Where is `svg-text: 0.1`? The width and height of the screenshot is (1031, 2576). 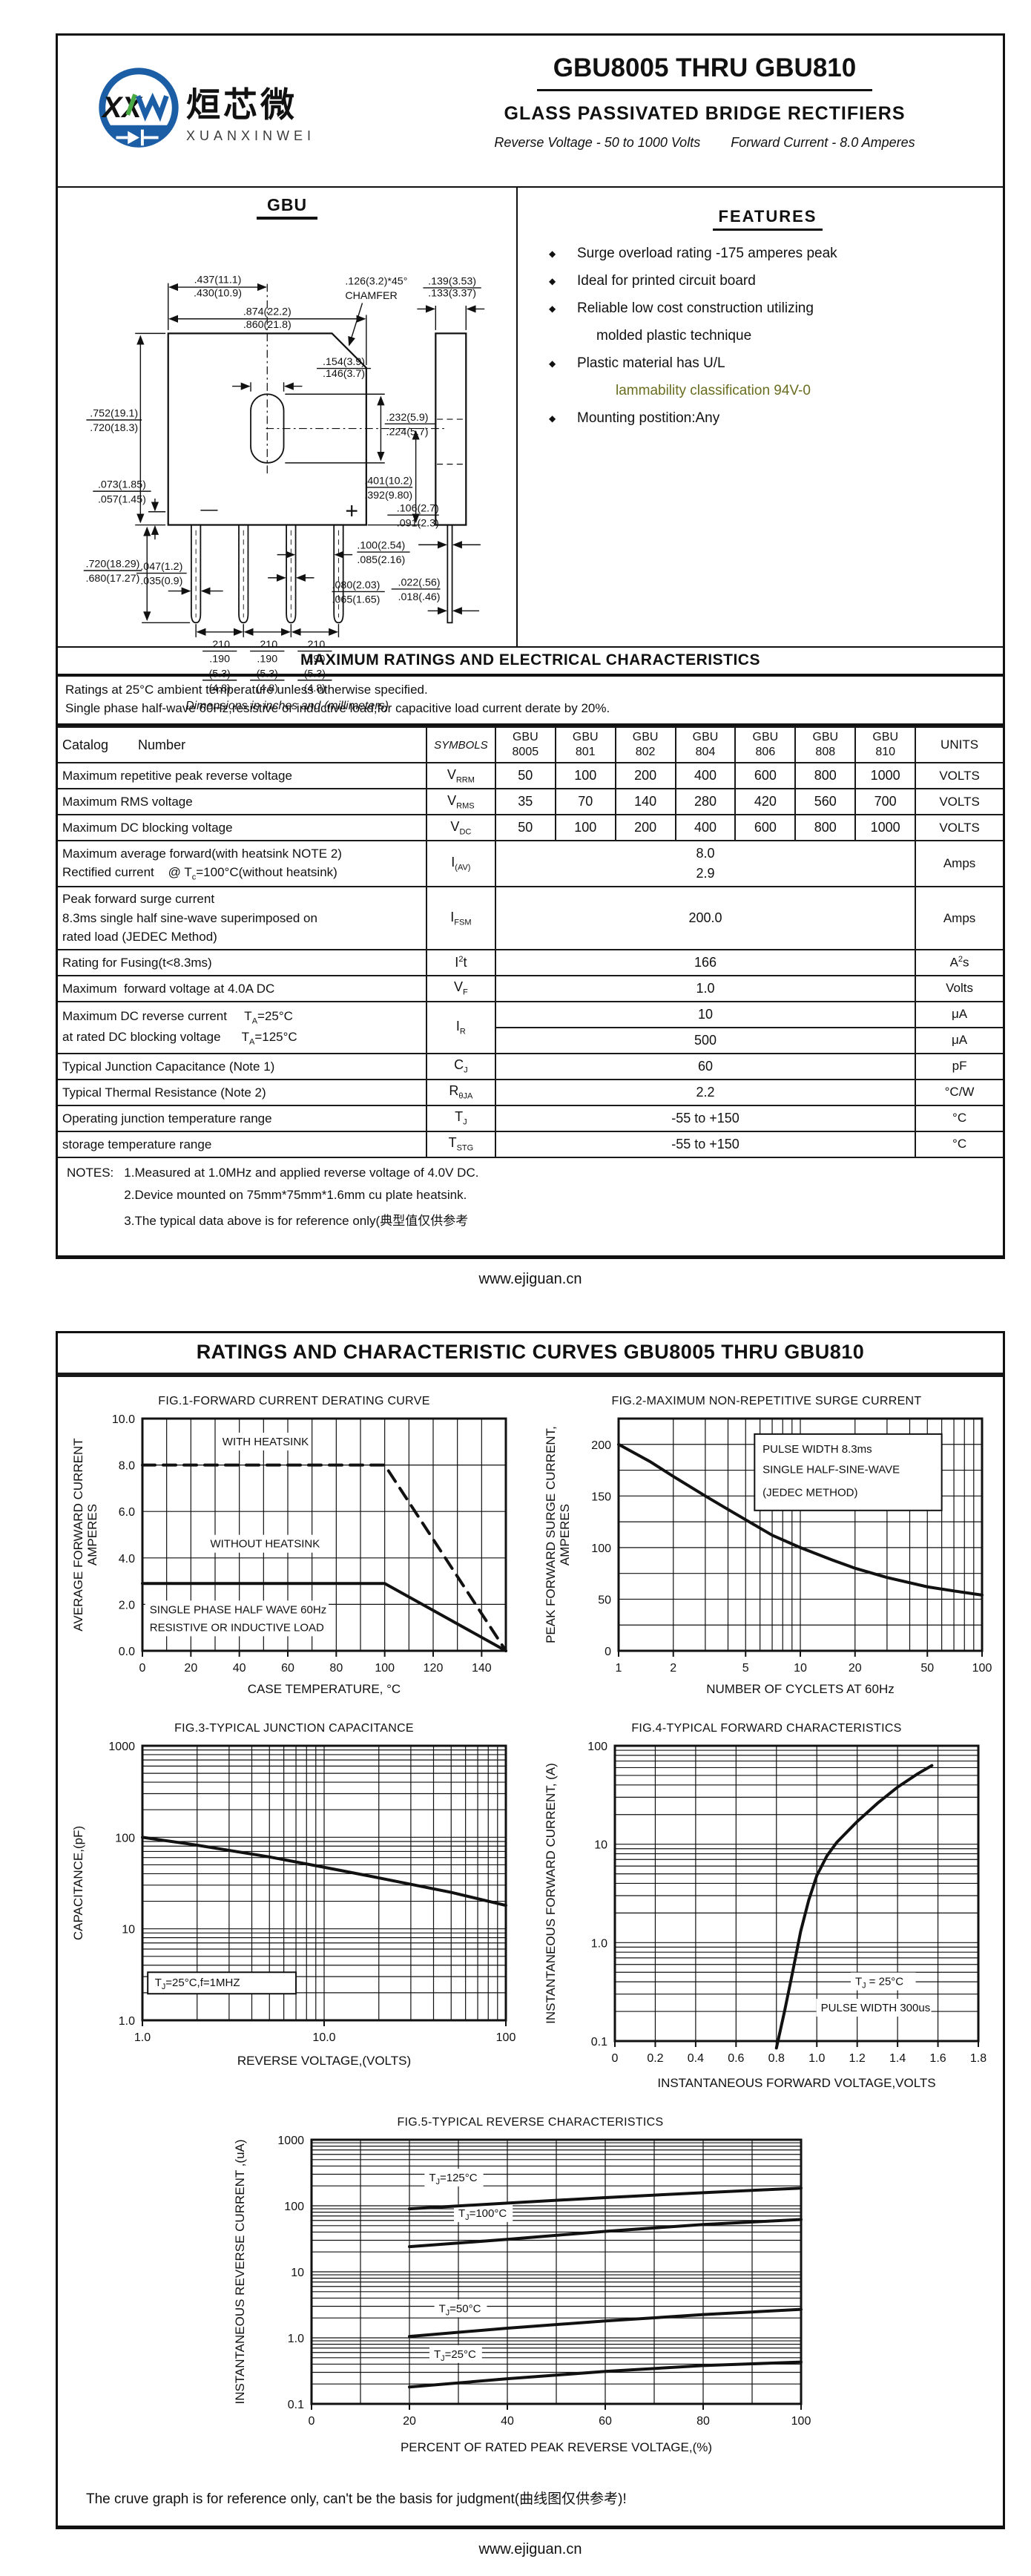
svg-text: 0.1 is located at coordinates (598, 2042).